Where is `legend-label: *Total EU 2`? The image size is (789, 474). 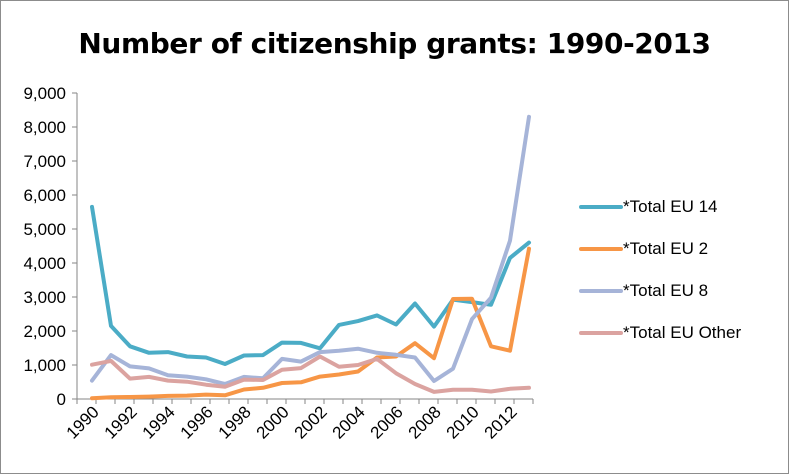 legend-label: *Total EU 2 is located at coordinates (666, 248).